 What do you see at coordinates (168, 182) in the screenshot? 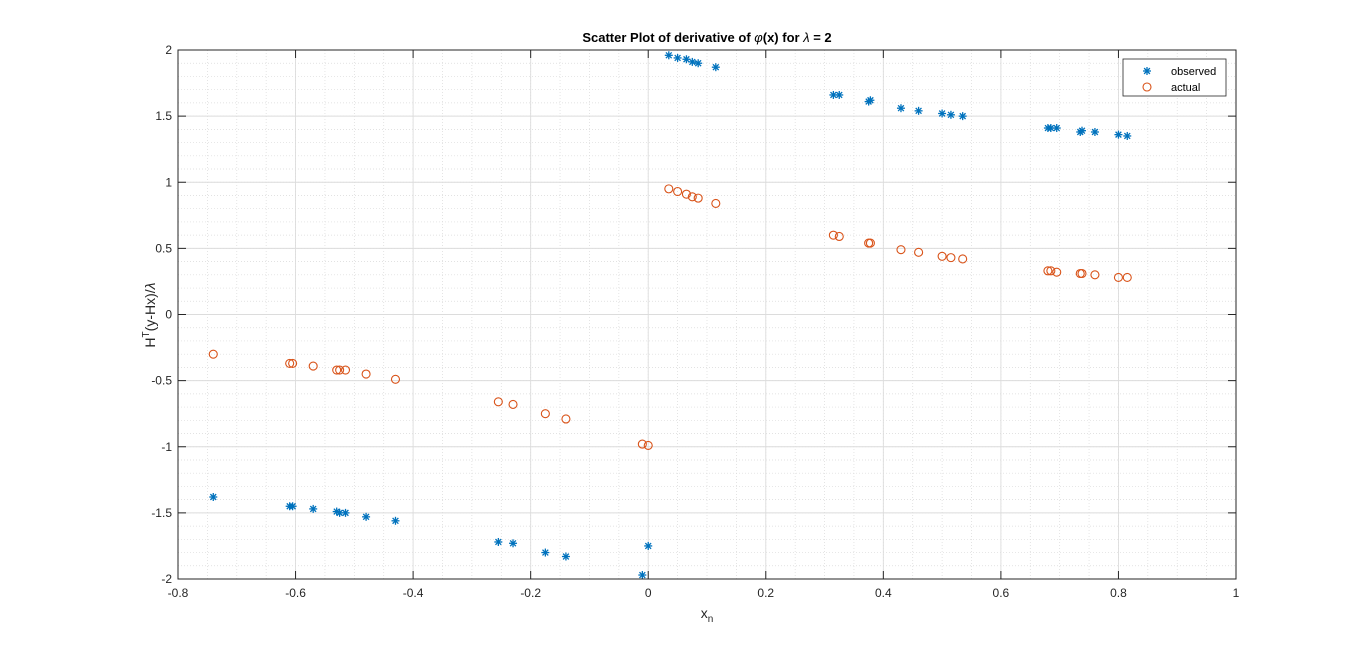
I see `y-tick-label: 1` at bounding box center [168, 182].